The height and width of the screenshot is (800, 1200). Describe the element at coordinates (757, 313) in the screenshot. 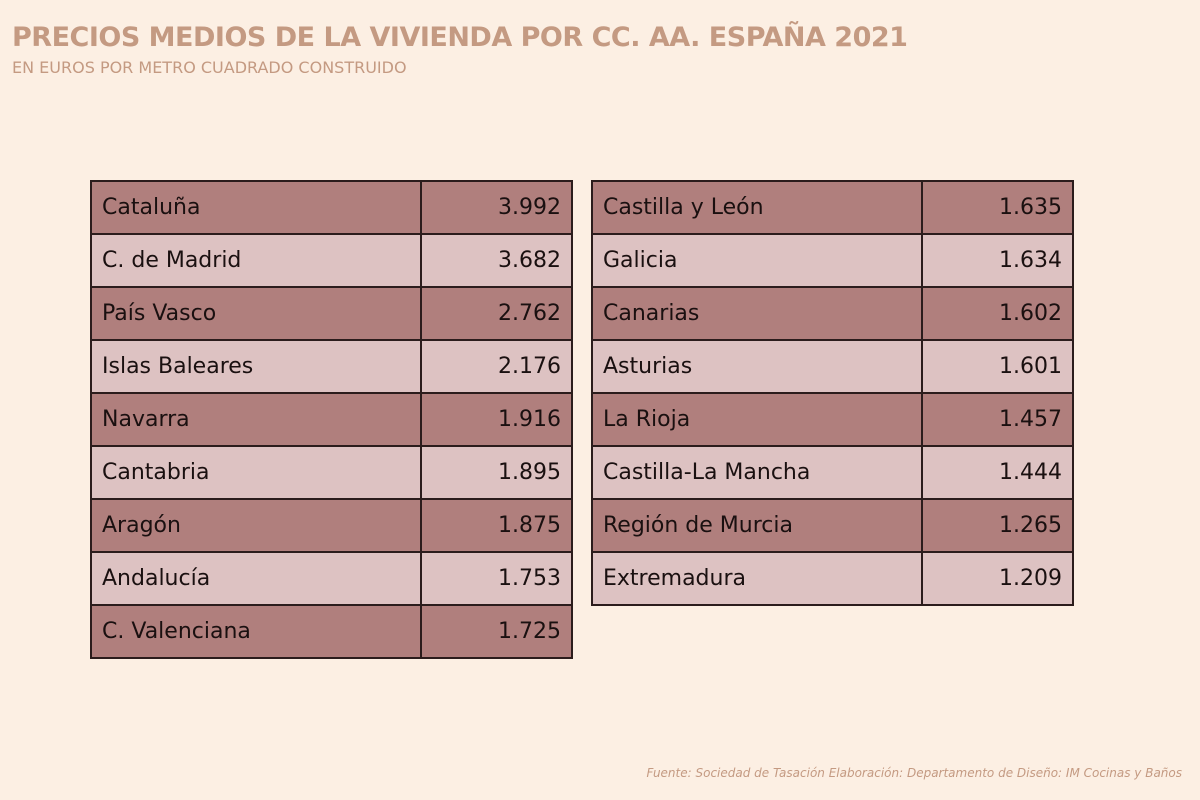

I see `region-name: Canarias` at that location.